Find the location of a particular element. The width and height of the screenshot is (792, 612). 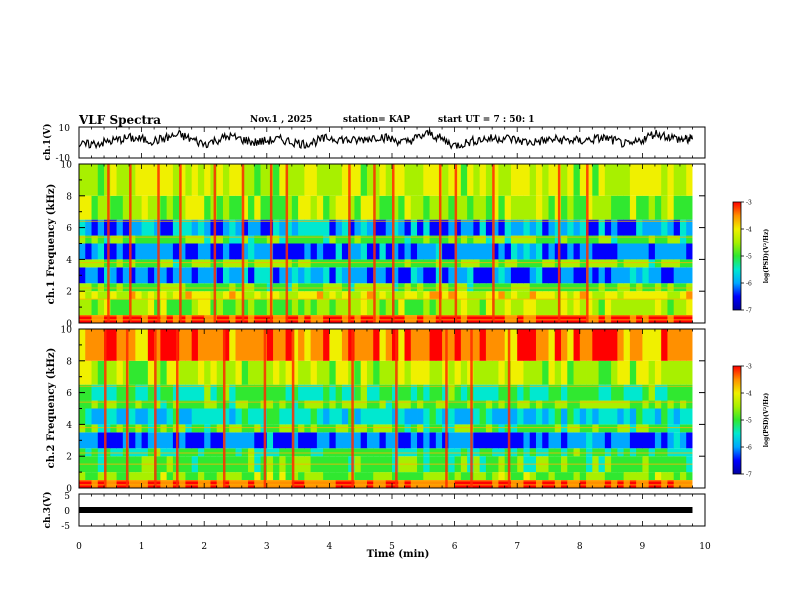

ch2-colorbar-ticks: -3-4-5-6-7 is located at coordinates (746, 421).